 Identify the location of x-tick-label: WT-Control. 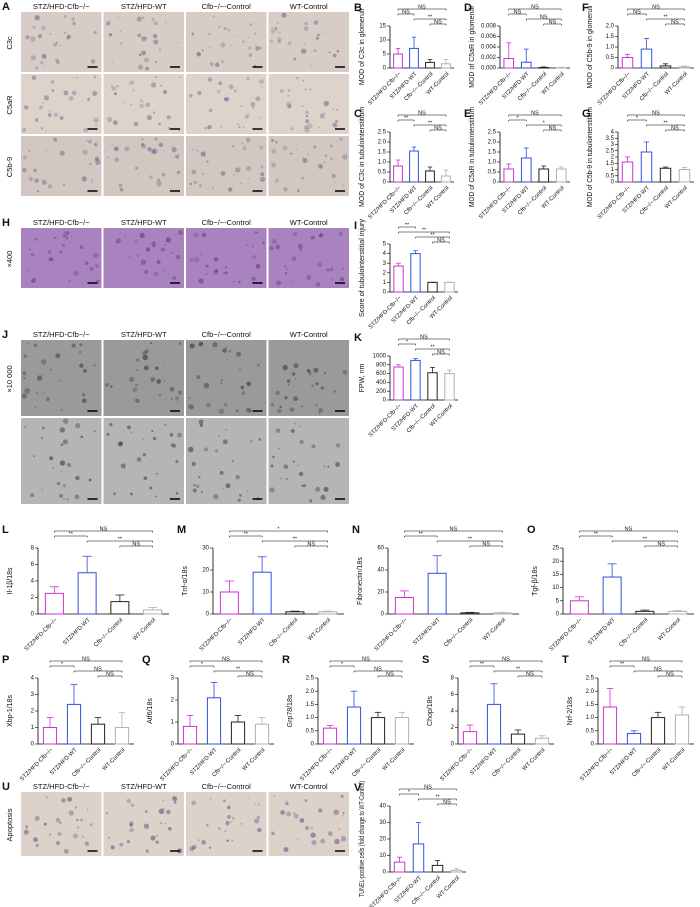
(669, 629).